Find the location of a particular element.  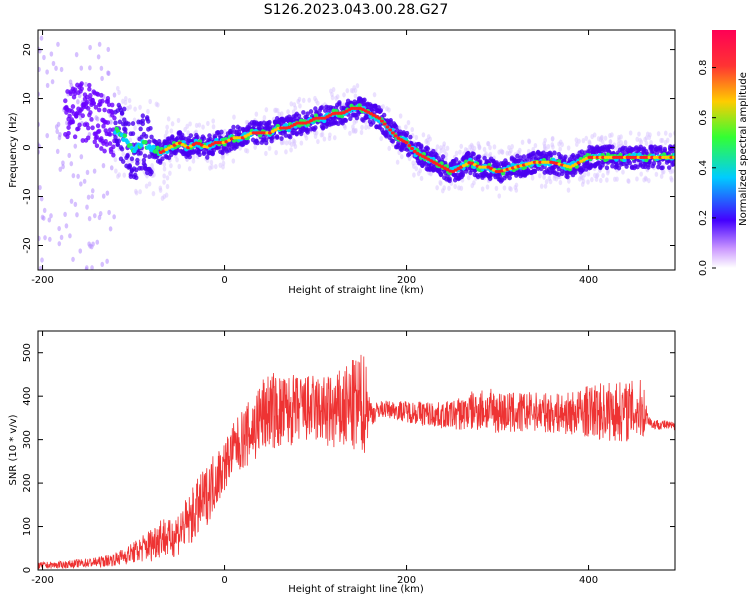

spectrogram-ytick-label: -10 is located at coordinates (27, 196).